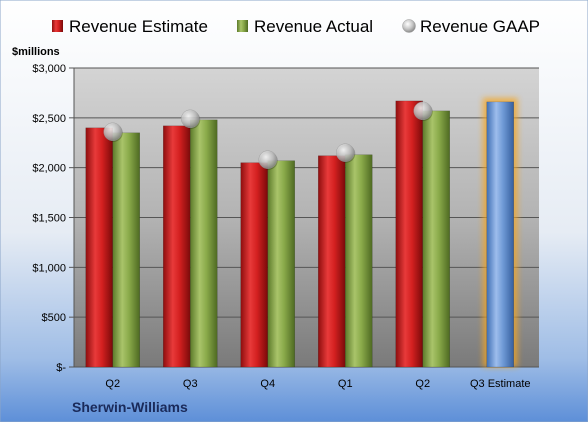 The width and height of the screenshot is (588, 427). I want to click on y-tick-label: $1,500, so click(49, 219).